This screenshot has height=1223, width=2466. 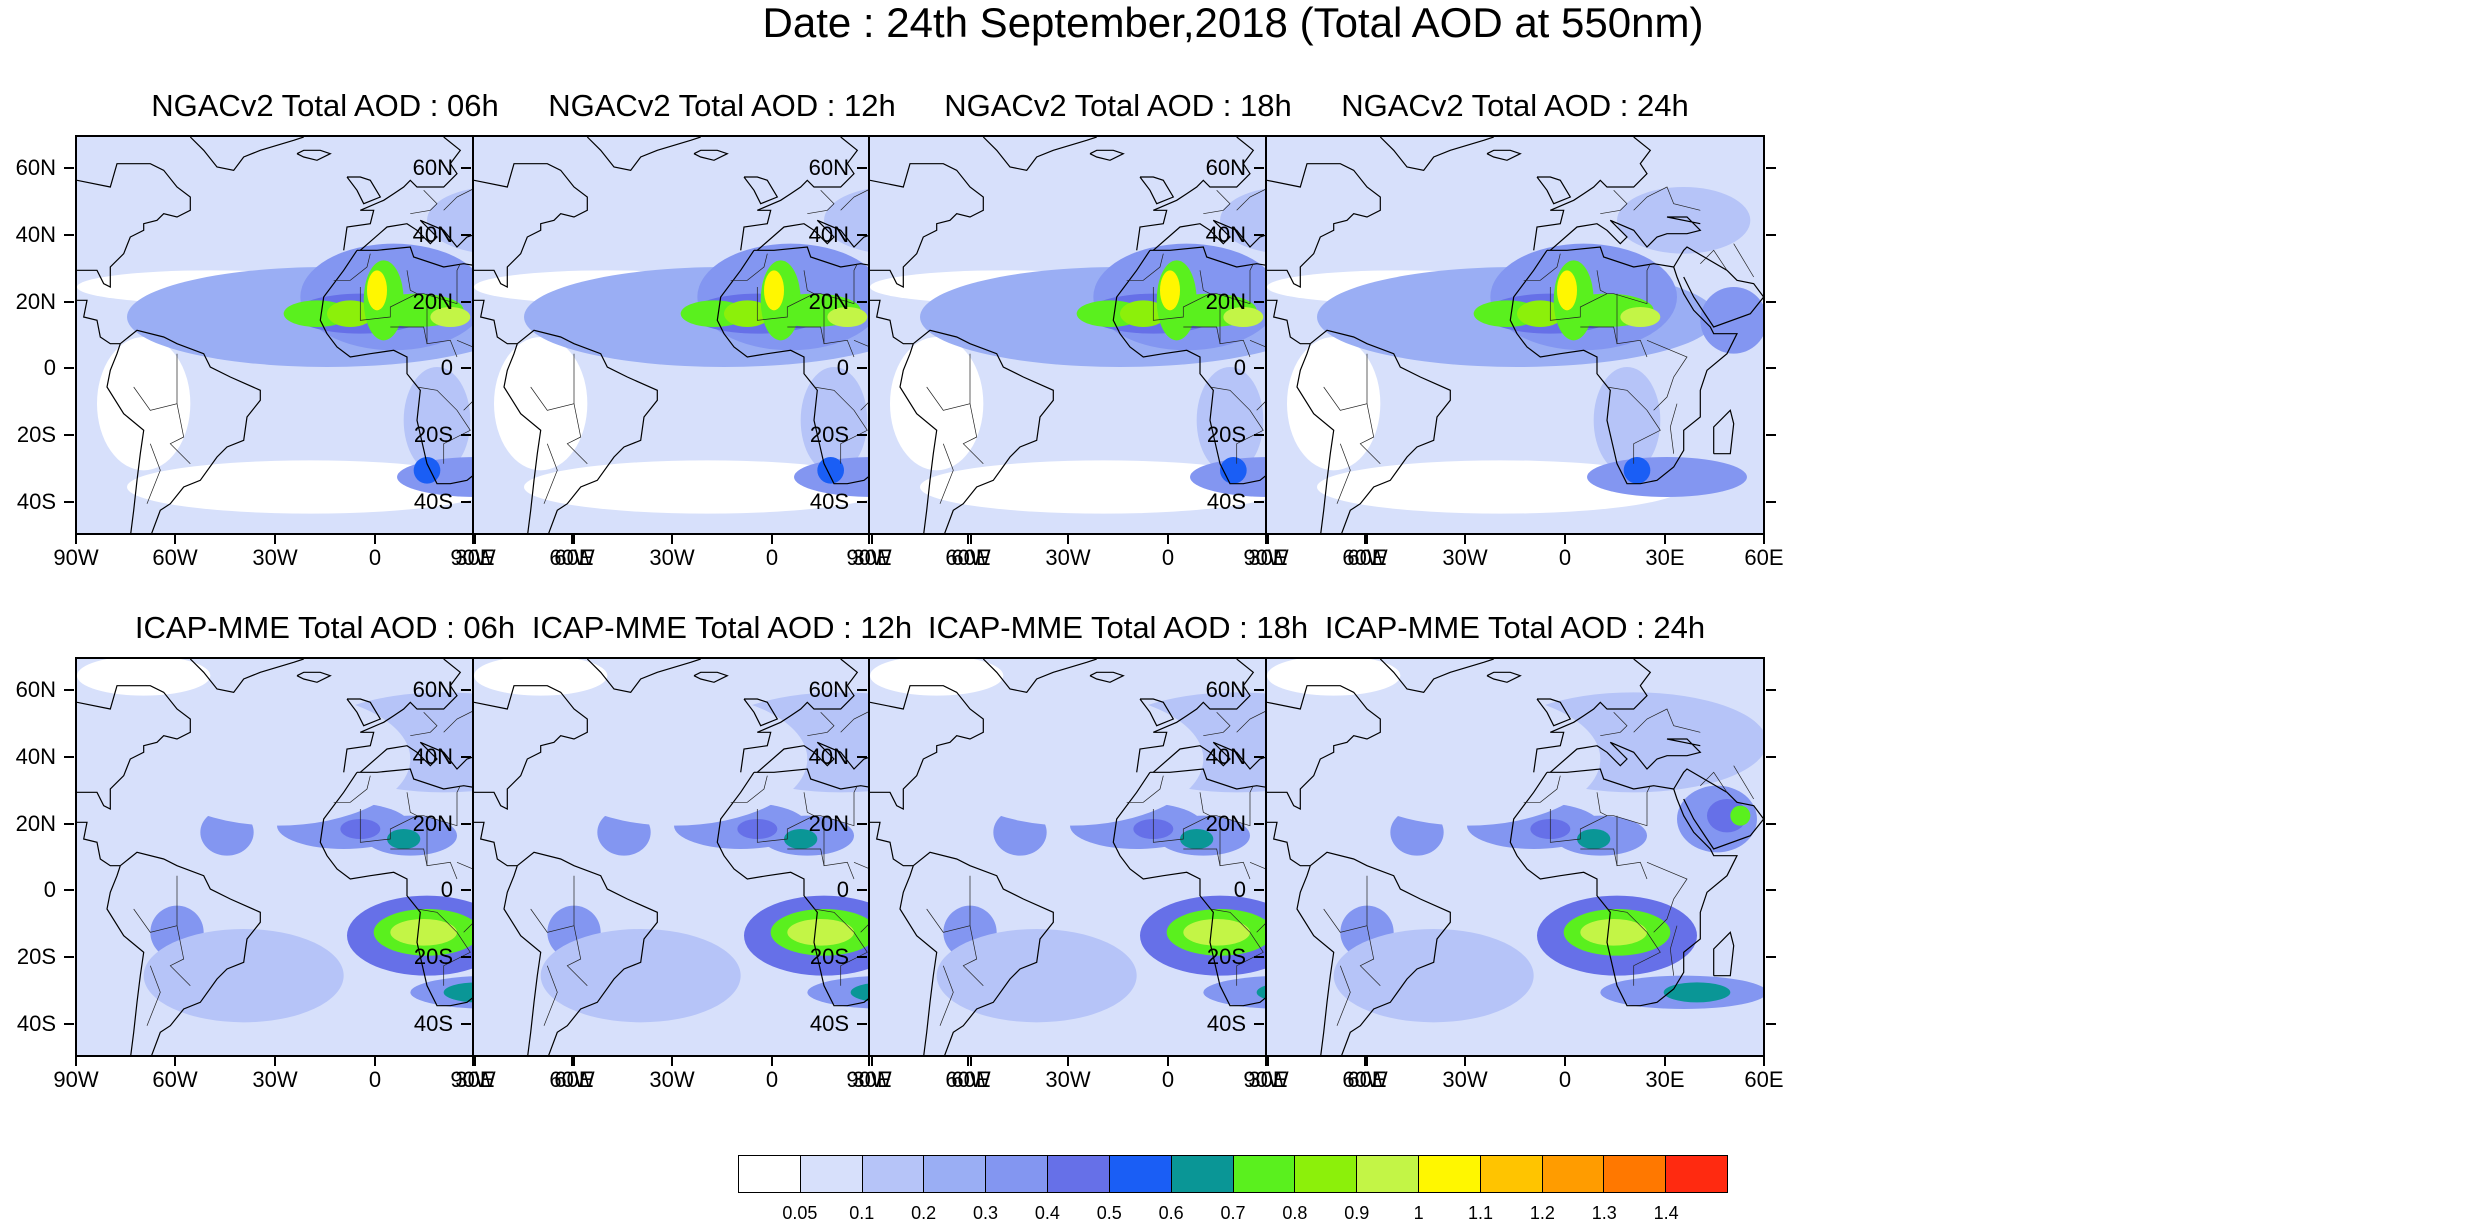 What do you see at coordinates (1225, 823) in the screenshot?
I see `latitude-label: 20N` at bounding box center [1225, 823].